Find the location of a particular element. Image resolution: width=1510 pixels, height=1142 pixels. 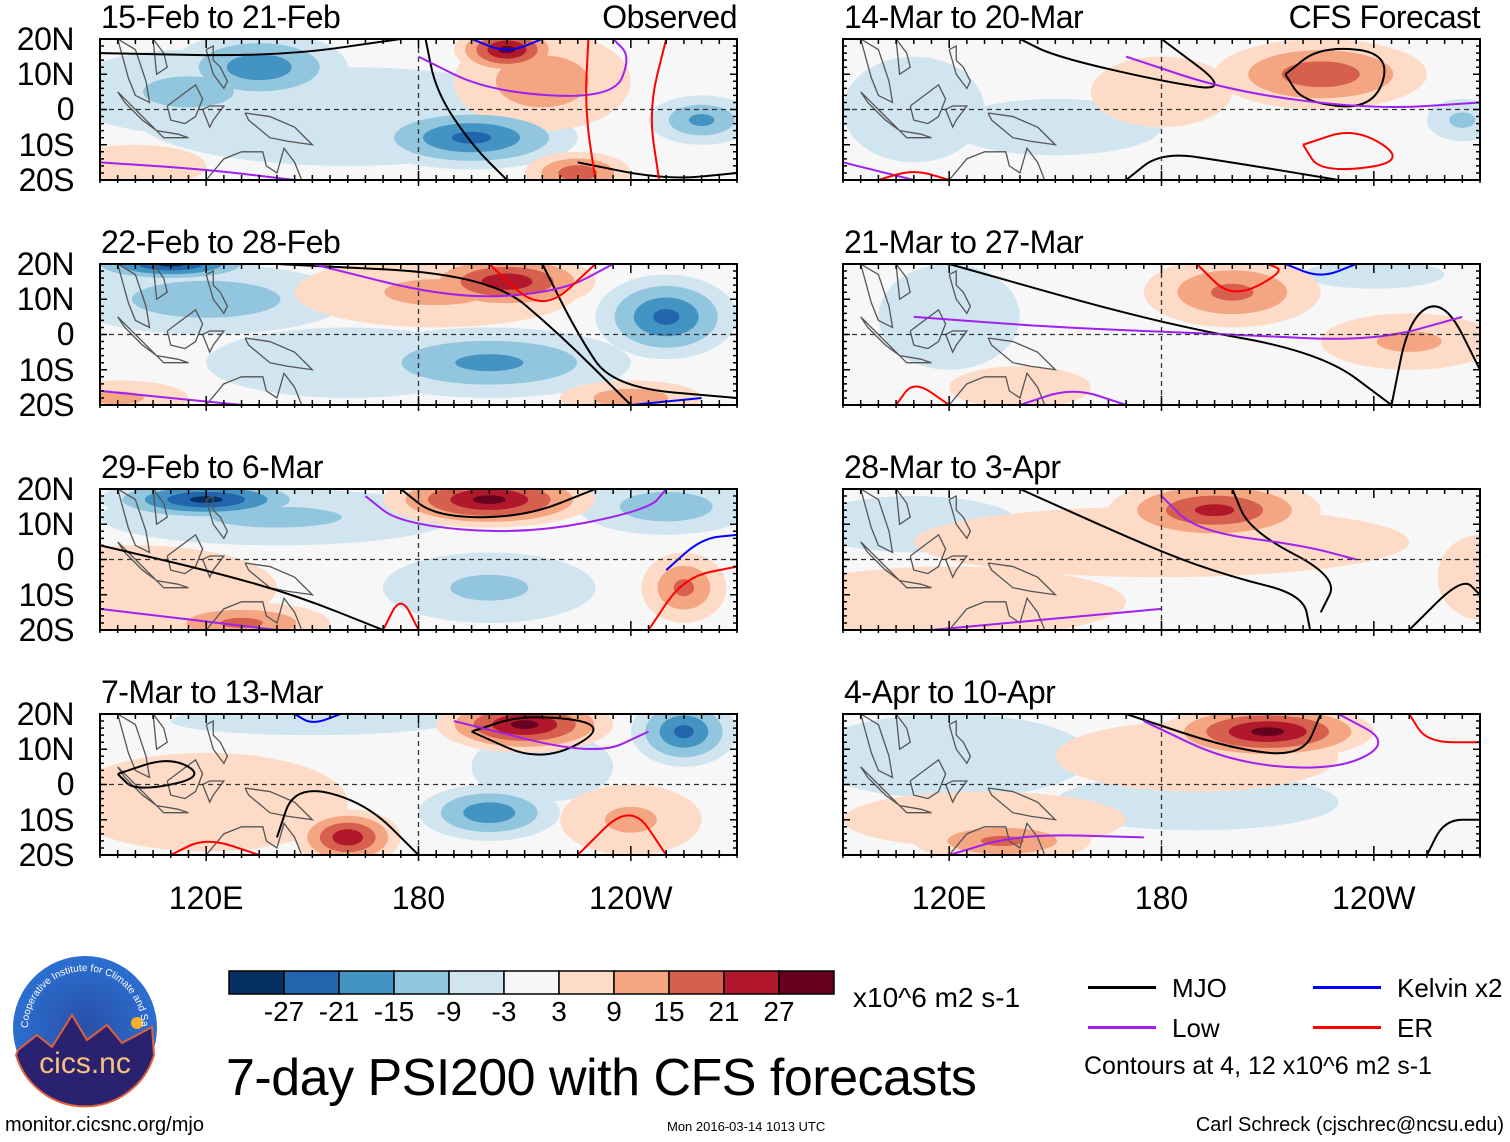

footer-url: monitor.cicsnc.org/mjo is located at coordinates (104, 1125).